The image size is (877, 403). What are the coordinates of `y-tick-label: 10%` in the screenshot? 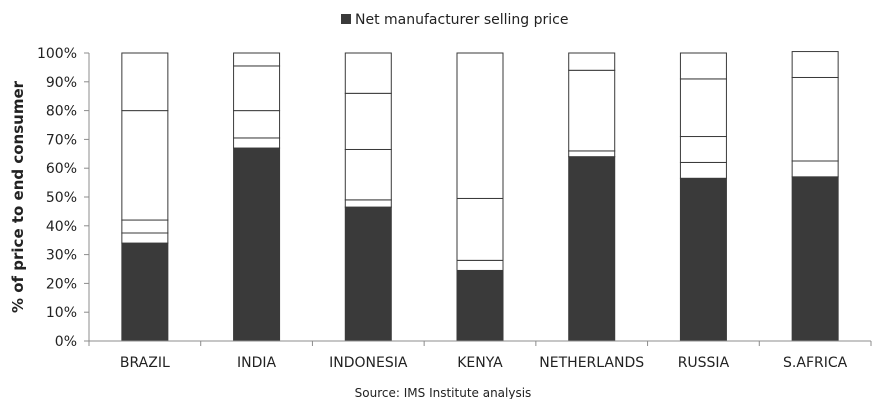 It's located at (61, 313).